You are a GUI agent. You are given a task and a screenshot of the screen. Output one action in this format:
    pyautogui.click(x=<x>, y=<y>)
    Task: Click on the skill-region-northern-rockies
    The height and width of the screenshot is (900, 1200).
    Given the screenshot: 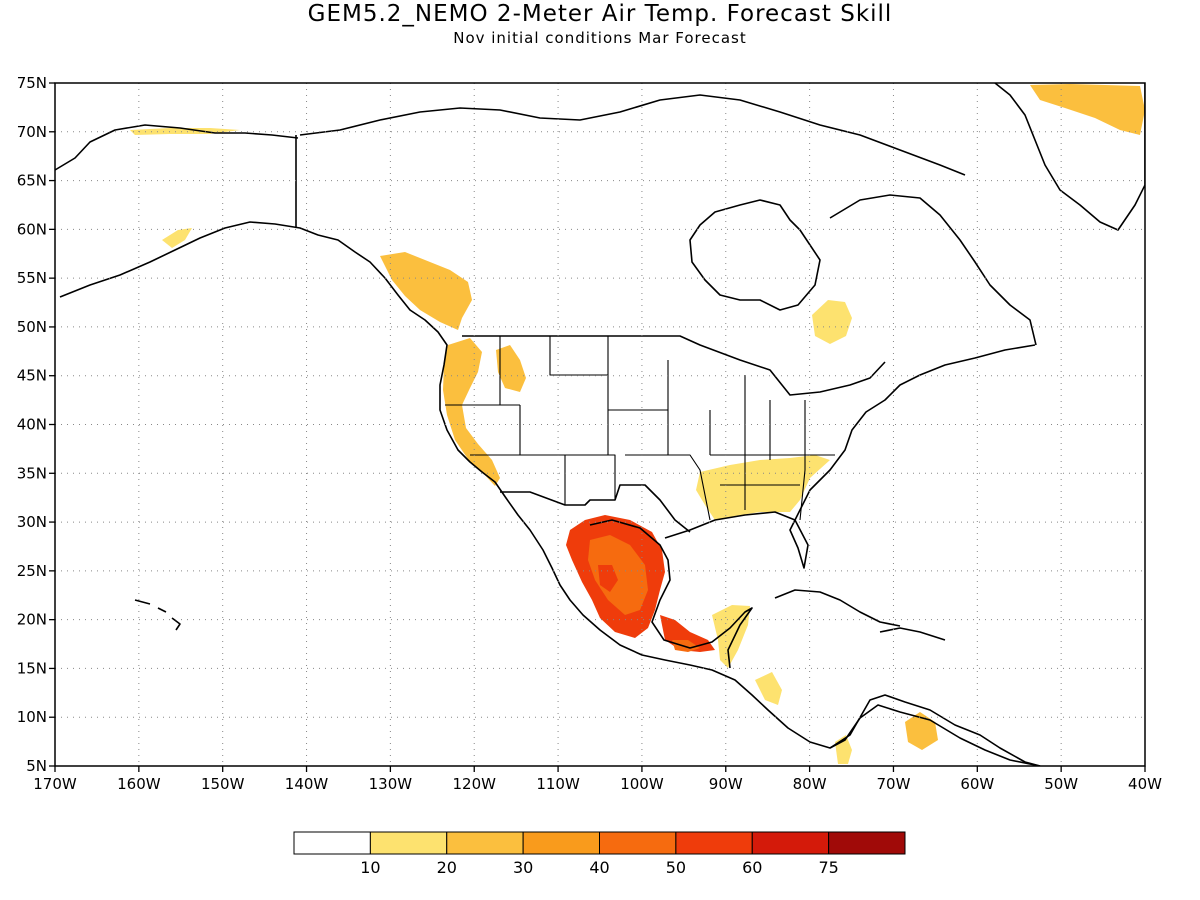 What is the action you would take?
    pyautogui.click(x=511, y=368)
    